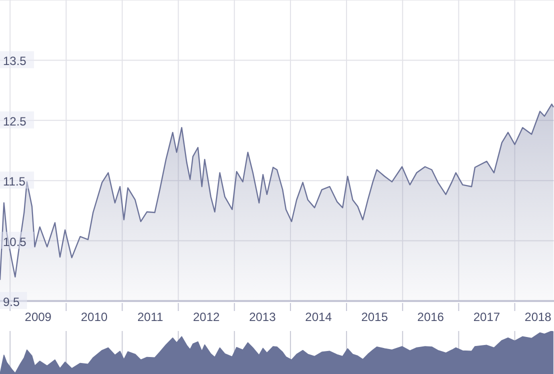  What do you see at coordinates (150, 317) in the screenshot?
I see `x-tick-label: 2011` at bounding box center [150, 317].